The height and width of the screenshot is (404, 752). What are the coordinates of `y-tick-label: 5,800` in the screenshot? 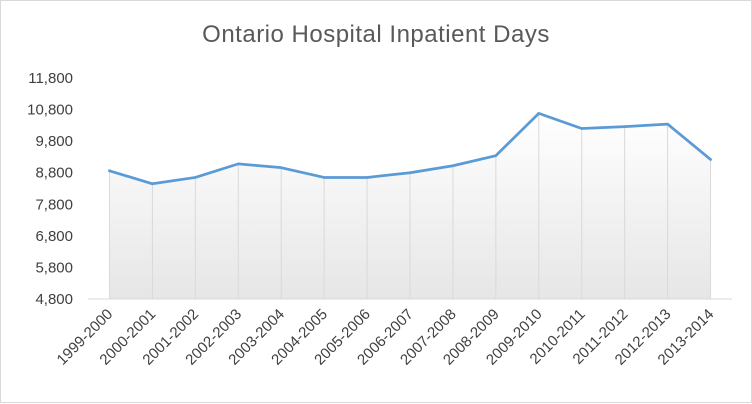 It's located at (54, 267).